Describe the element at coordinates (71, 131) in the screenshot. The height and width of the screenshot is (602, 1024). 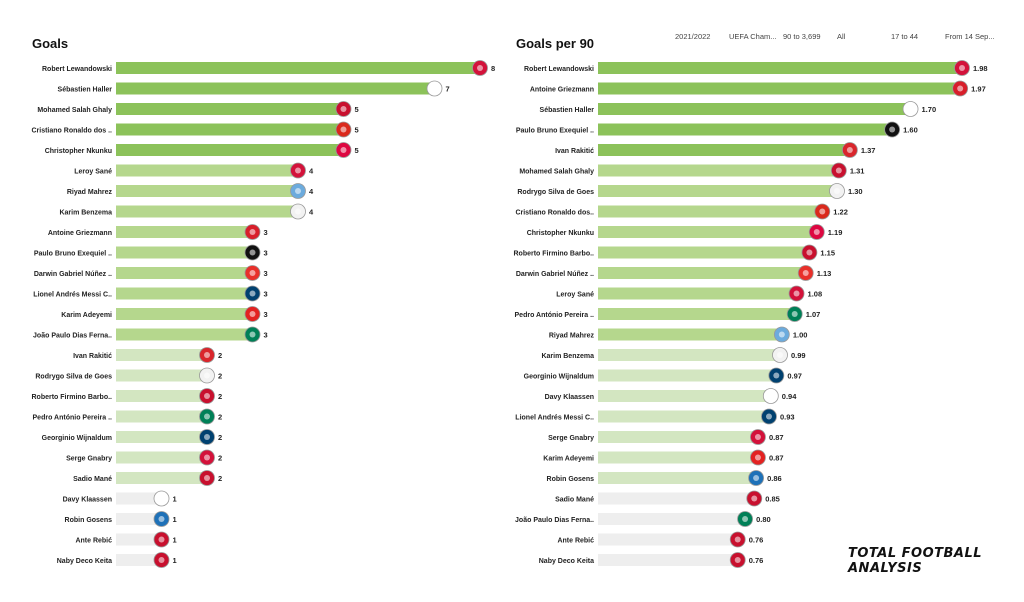
I see `player-label: Cristiano Ronaldo dos ..` at that location.